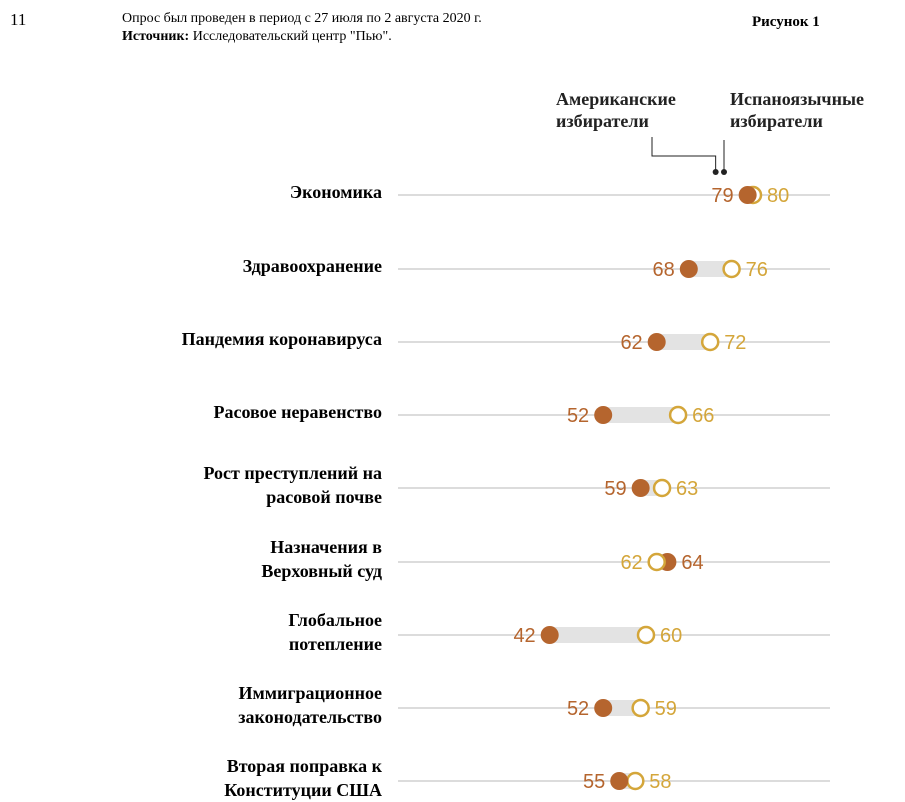 The height and width of the screenshot is (802, 905). I want to click on legend-hispanic-voters: Испаноязычные избиратели, so click(797, 110).